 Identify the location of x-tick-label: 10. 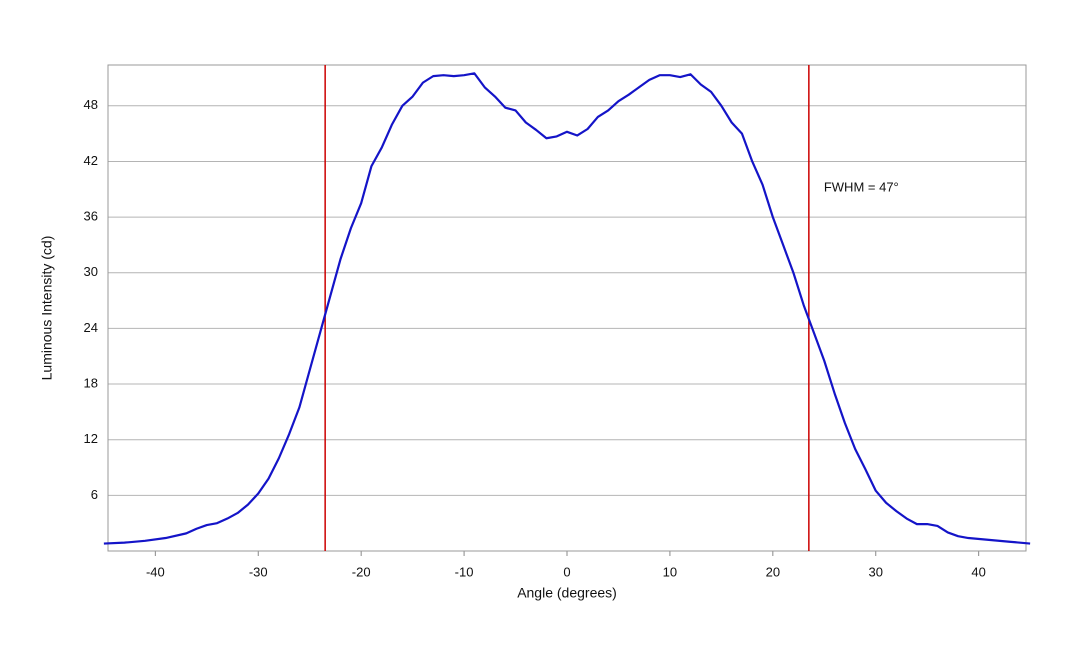
(670, 571).